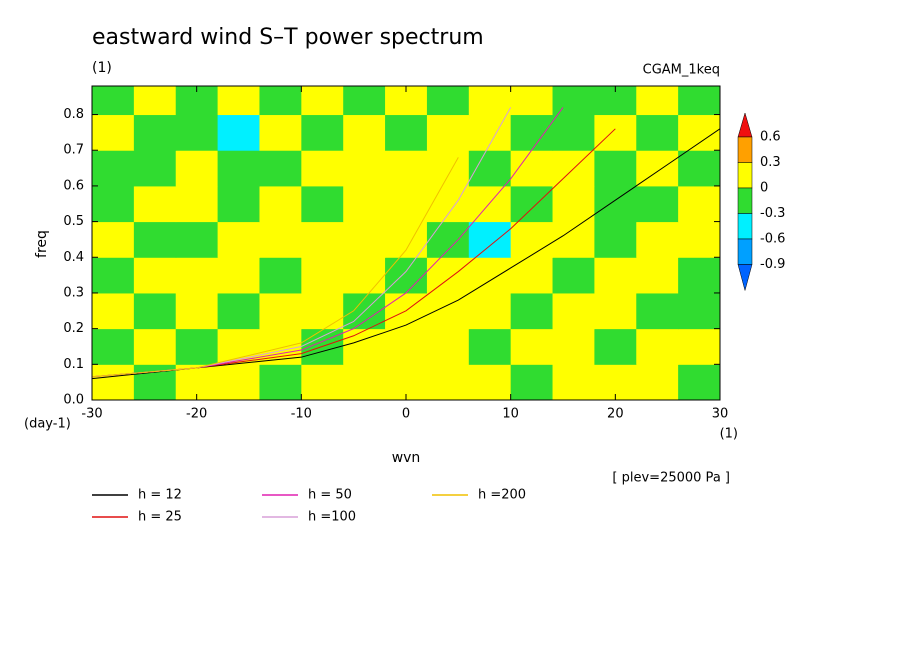 This screenshot has height=654, width=904. Describe the element at coordinates (406, 458) in the screenshot. I see `x-axis-label: wvn` at that location.